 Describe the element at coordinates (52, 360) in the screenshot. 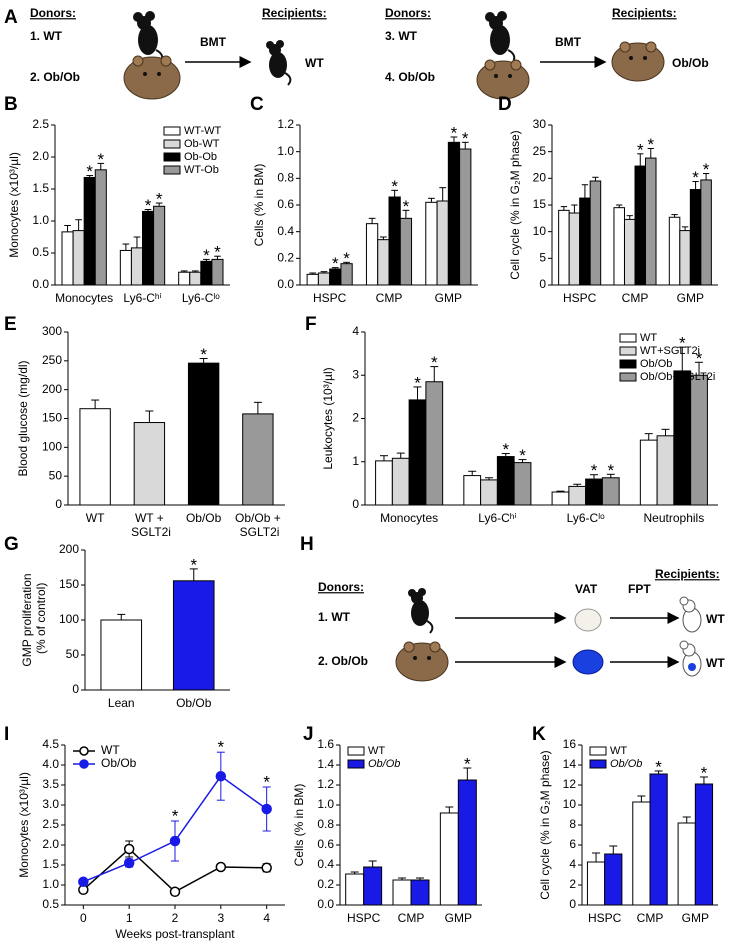

I see `y-tick-label: 250` at that location.